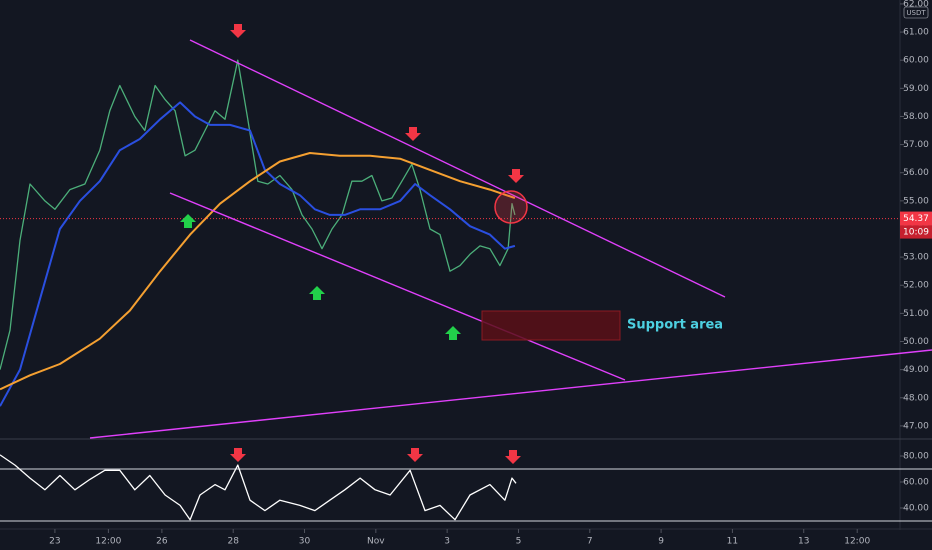 Image resolution: width=932 pixels, height=550 pixels. Describe the element at coordinates (916, 117) in the screenshot. I see `y-tick-label: 58.00` at that location.